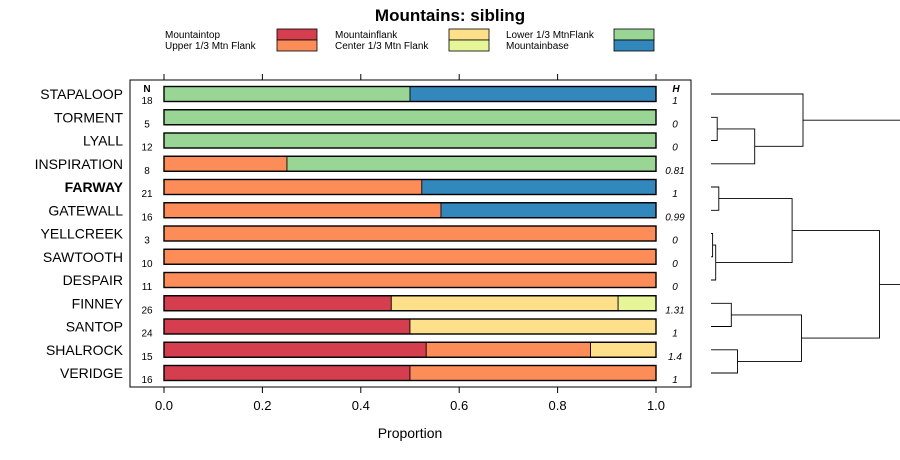 The height and width of the screenshot is (460, 900). What do you see at coordinates (79, 164) in the screenshot?
I see `category-label-inspiration: INSPIRATION` at bounding box center [79, 164].